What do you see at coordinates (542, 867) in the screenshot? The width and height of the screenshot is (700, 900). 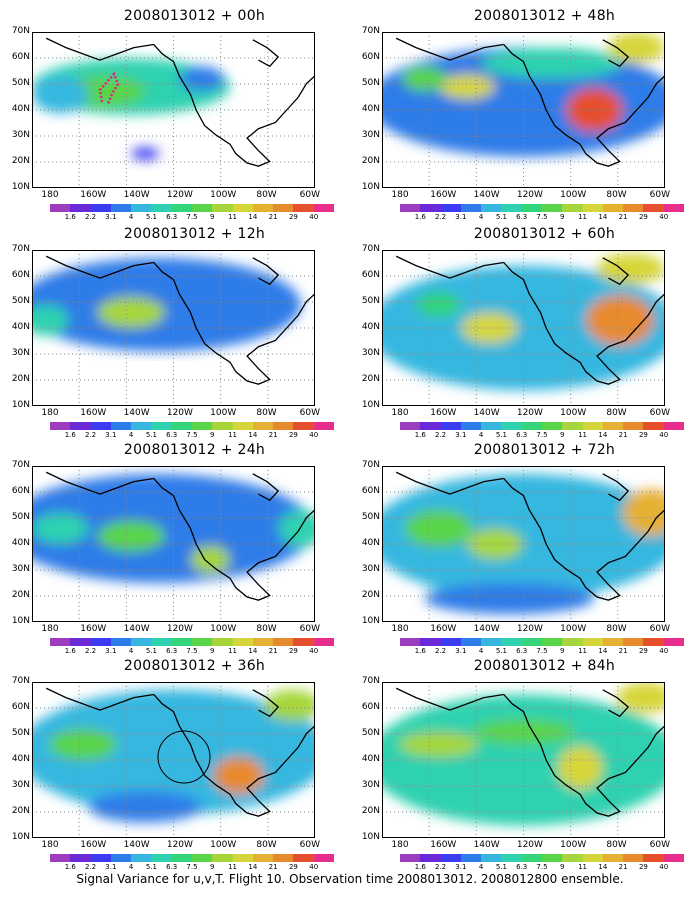 I see `colorbar-label: 7.5` at bounding box center [542, 867].